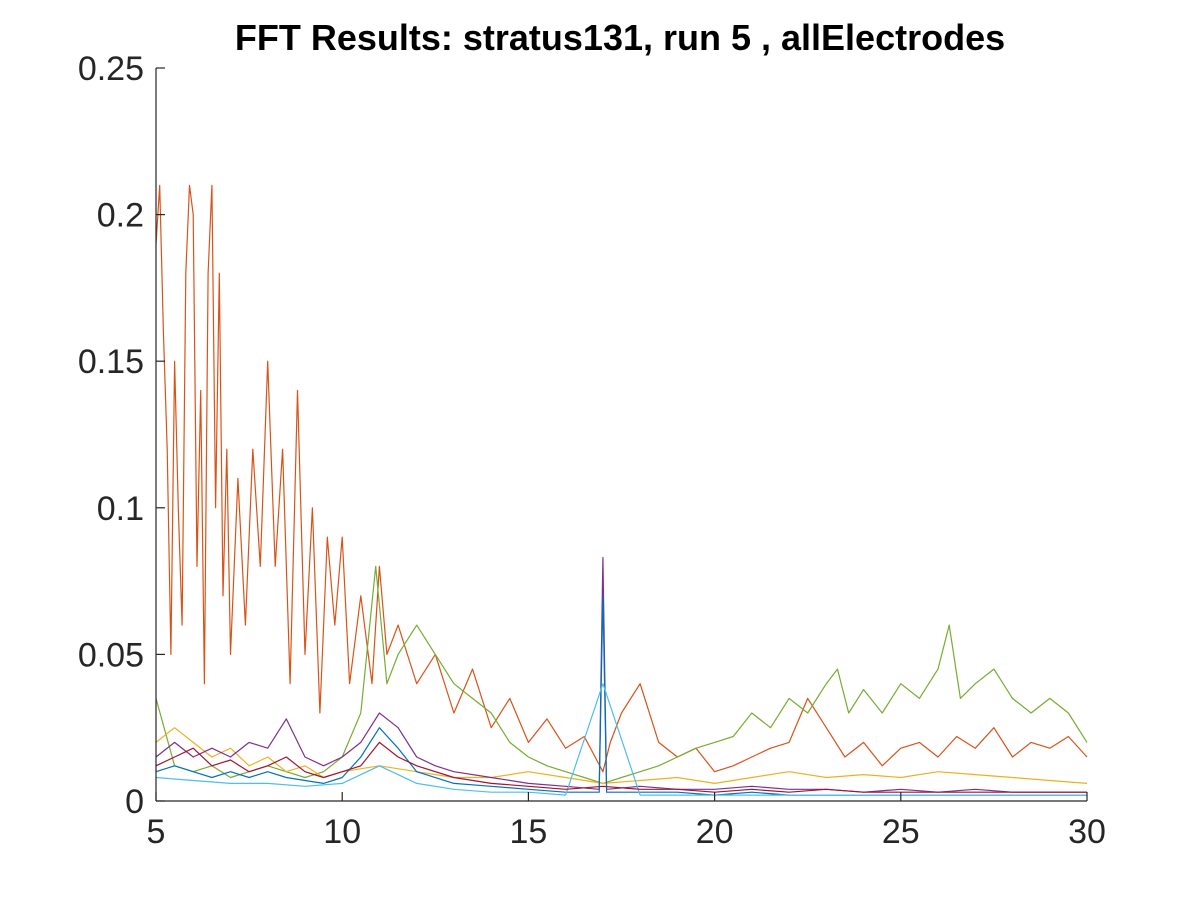  What do you see at coordinates (342, 832) in the screenshot?
I see `x-tick-label: 10` at bounding box center [342, 832].